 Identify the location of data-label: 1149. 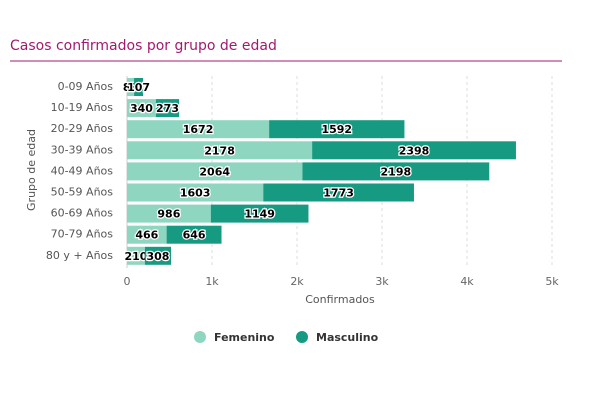
(259, 214).